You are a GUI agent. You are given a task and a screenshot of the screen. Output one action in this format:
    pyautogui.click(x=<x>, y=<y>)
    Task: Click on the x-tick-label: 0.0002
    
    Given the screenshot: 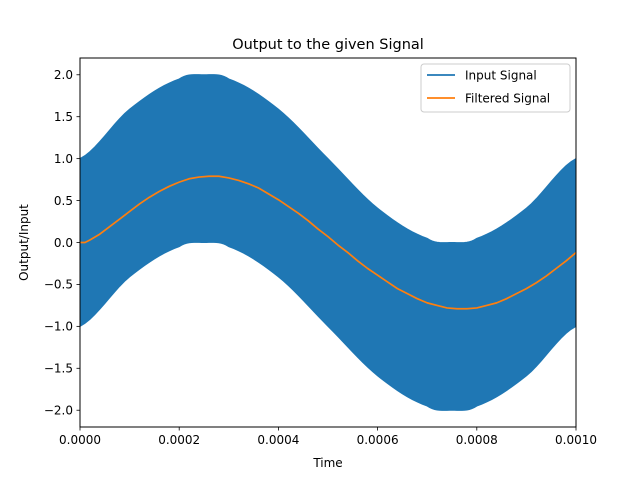 What is the action you would take?
    pyautogui.click(x=179, y=440)
    